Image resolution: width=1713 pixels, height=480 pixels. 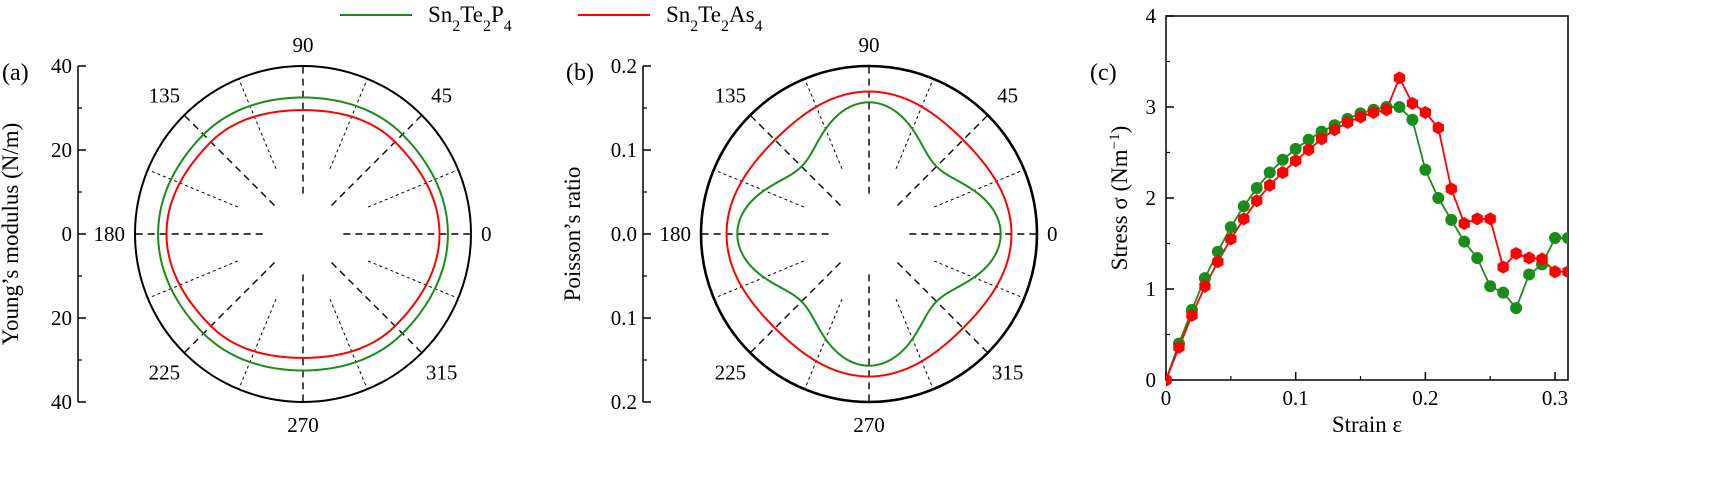 What do you see at coordinates (1151, 289) in the screenshot?
I see `y-tick-label: 1` at bounding box center [1151, 289].